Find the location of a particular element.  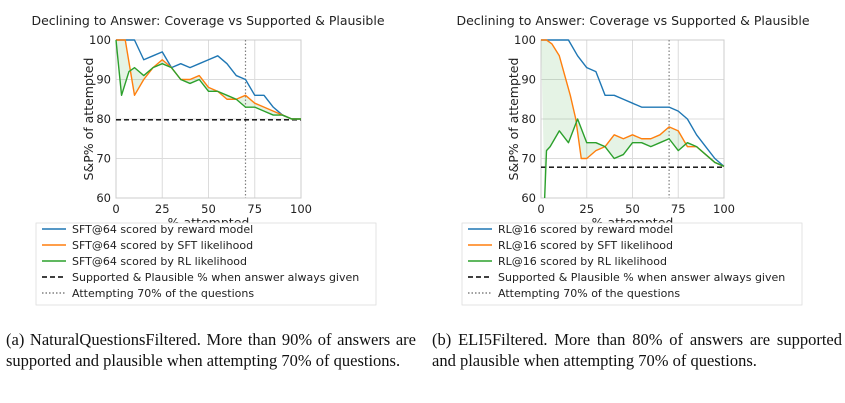

chart1-y-tick-label: 90 is located at coordinates (103, 80).